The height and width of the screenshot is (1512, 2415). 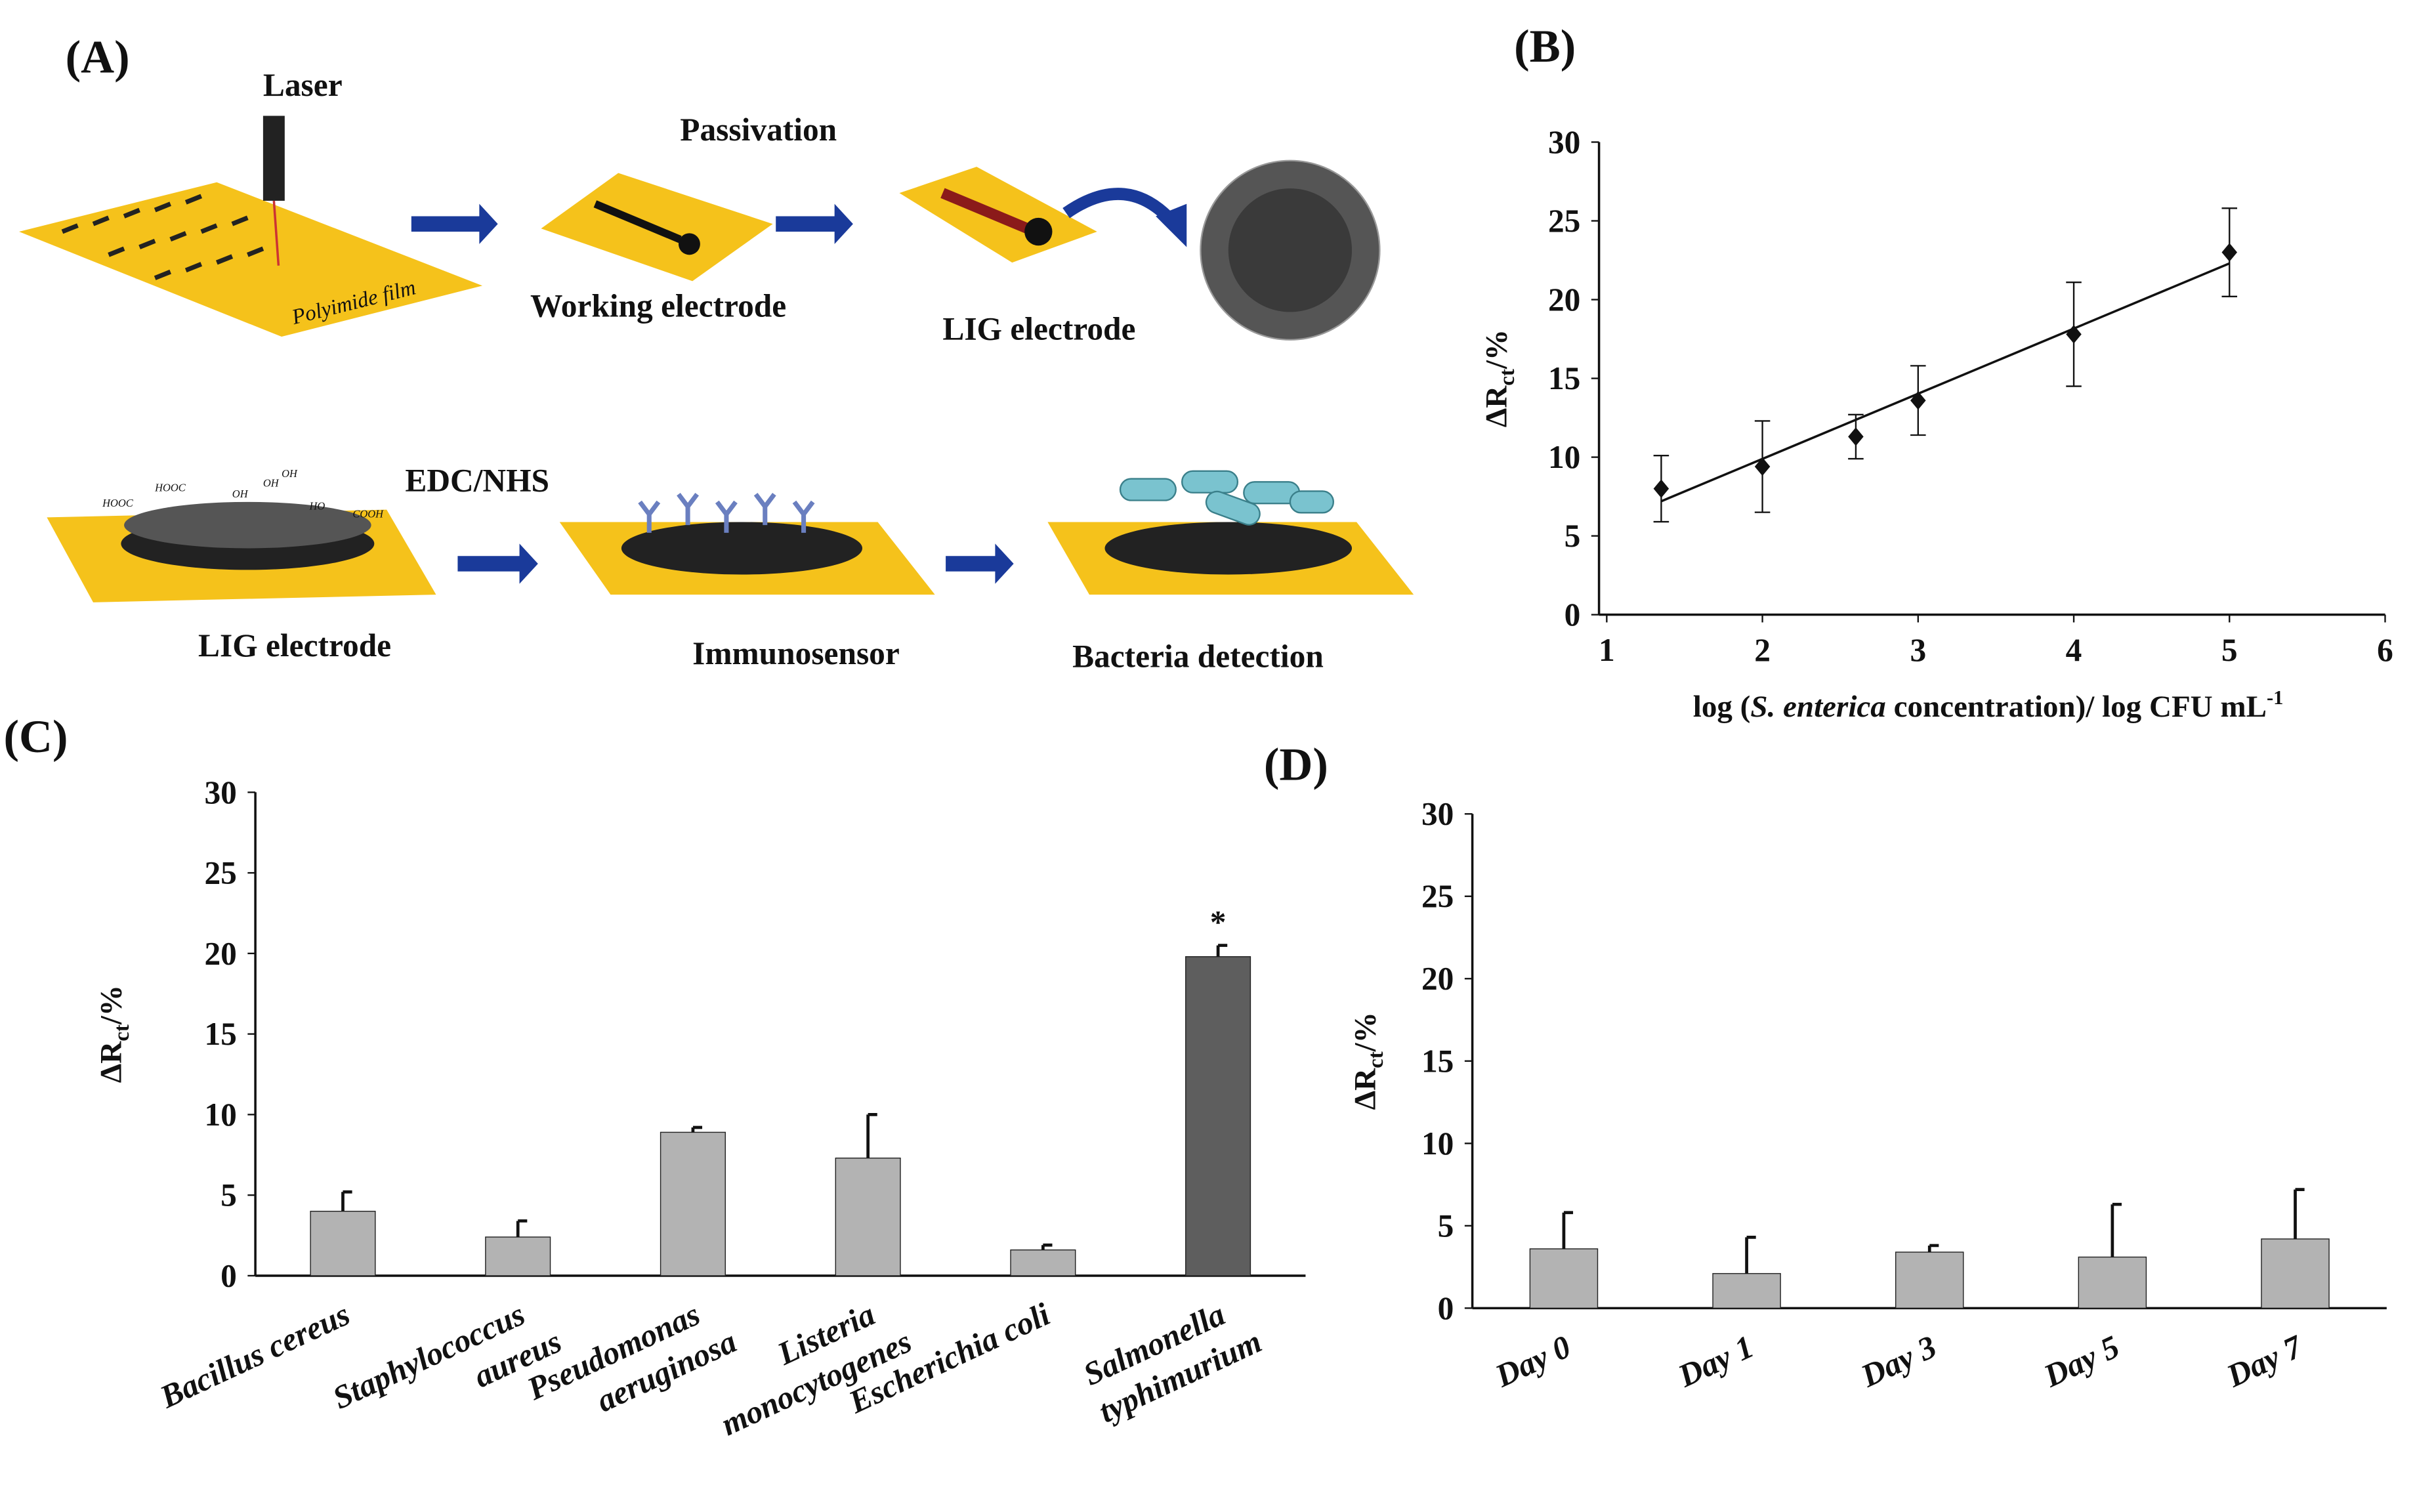 What do you see at coordinates (247, 525) in the screenshot?
I see `lig-top` at bounding box center [247, 525].